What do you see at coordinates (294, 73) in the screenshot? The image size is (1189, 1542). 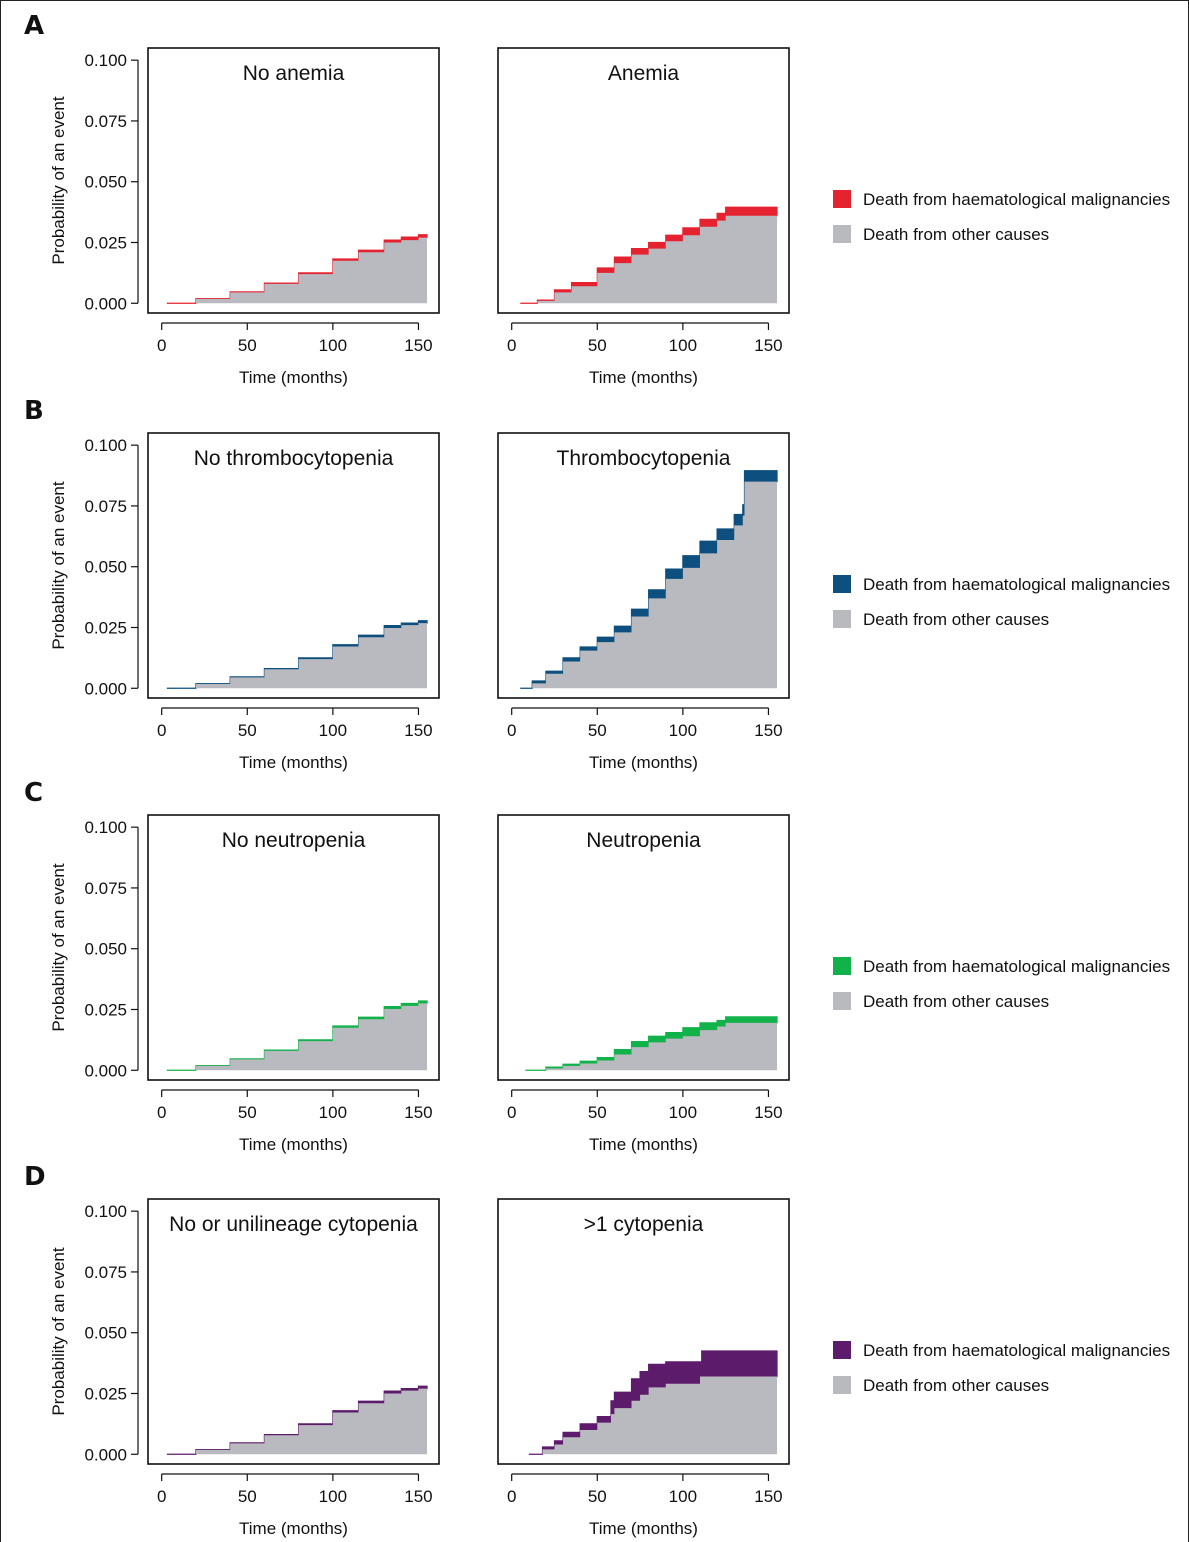 I see `panel-title: No anemia` at bounding box center [294, 73].